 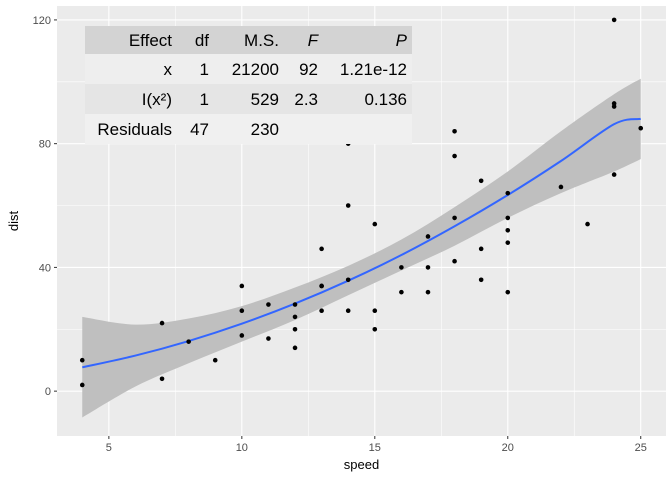 What do you see at coordinates (13, 220) in the screenshot?
I see `y-axis-title: dist` at bounding box center [13, 220].